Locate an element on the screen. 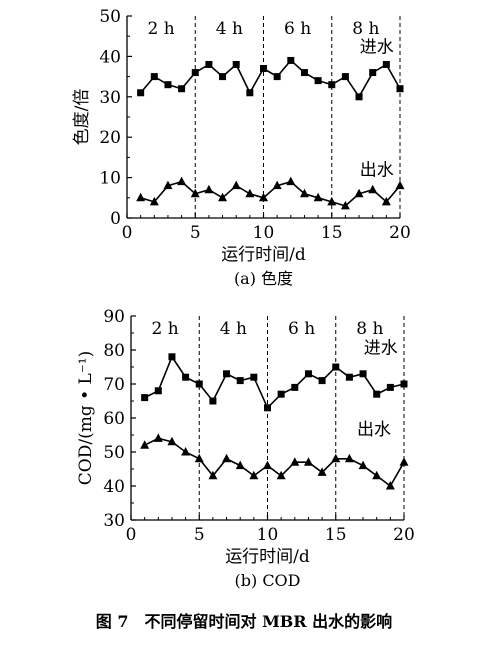 This screenshot has height=648, width=489. y-tick-label: 50 is located at coordinates (114, 453).